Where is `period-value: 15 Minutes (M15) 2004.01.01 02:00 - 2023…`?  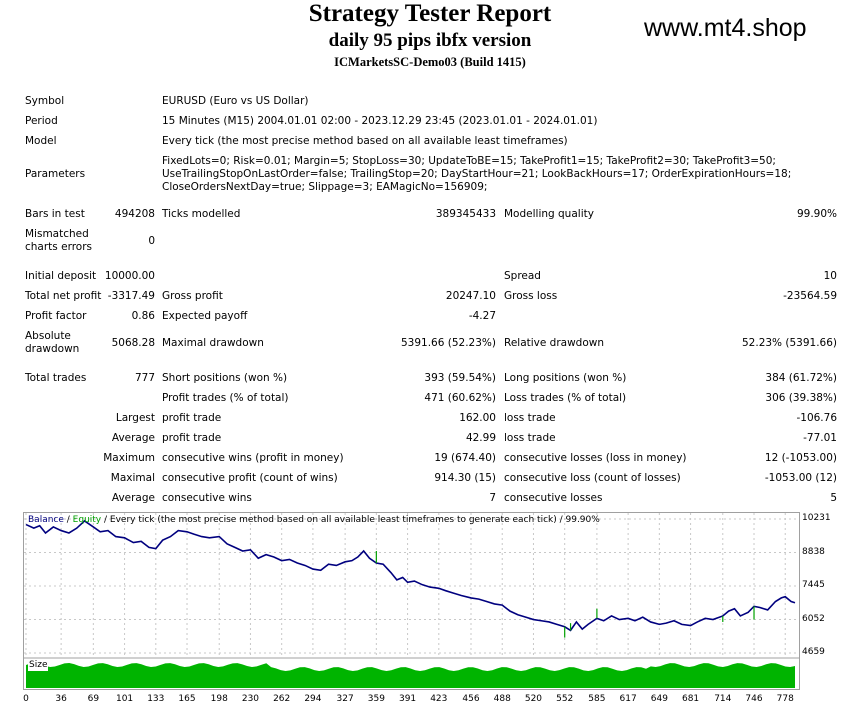
period-value: 15 Minutes (M15) 2004.01.01 02:00 - 2023… is located at coordinates (380, 121).